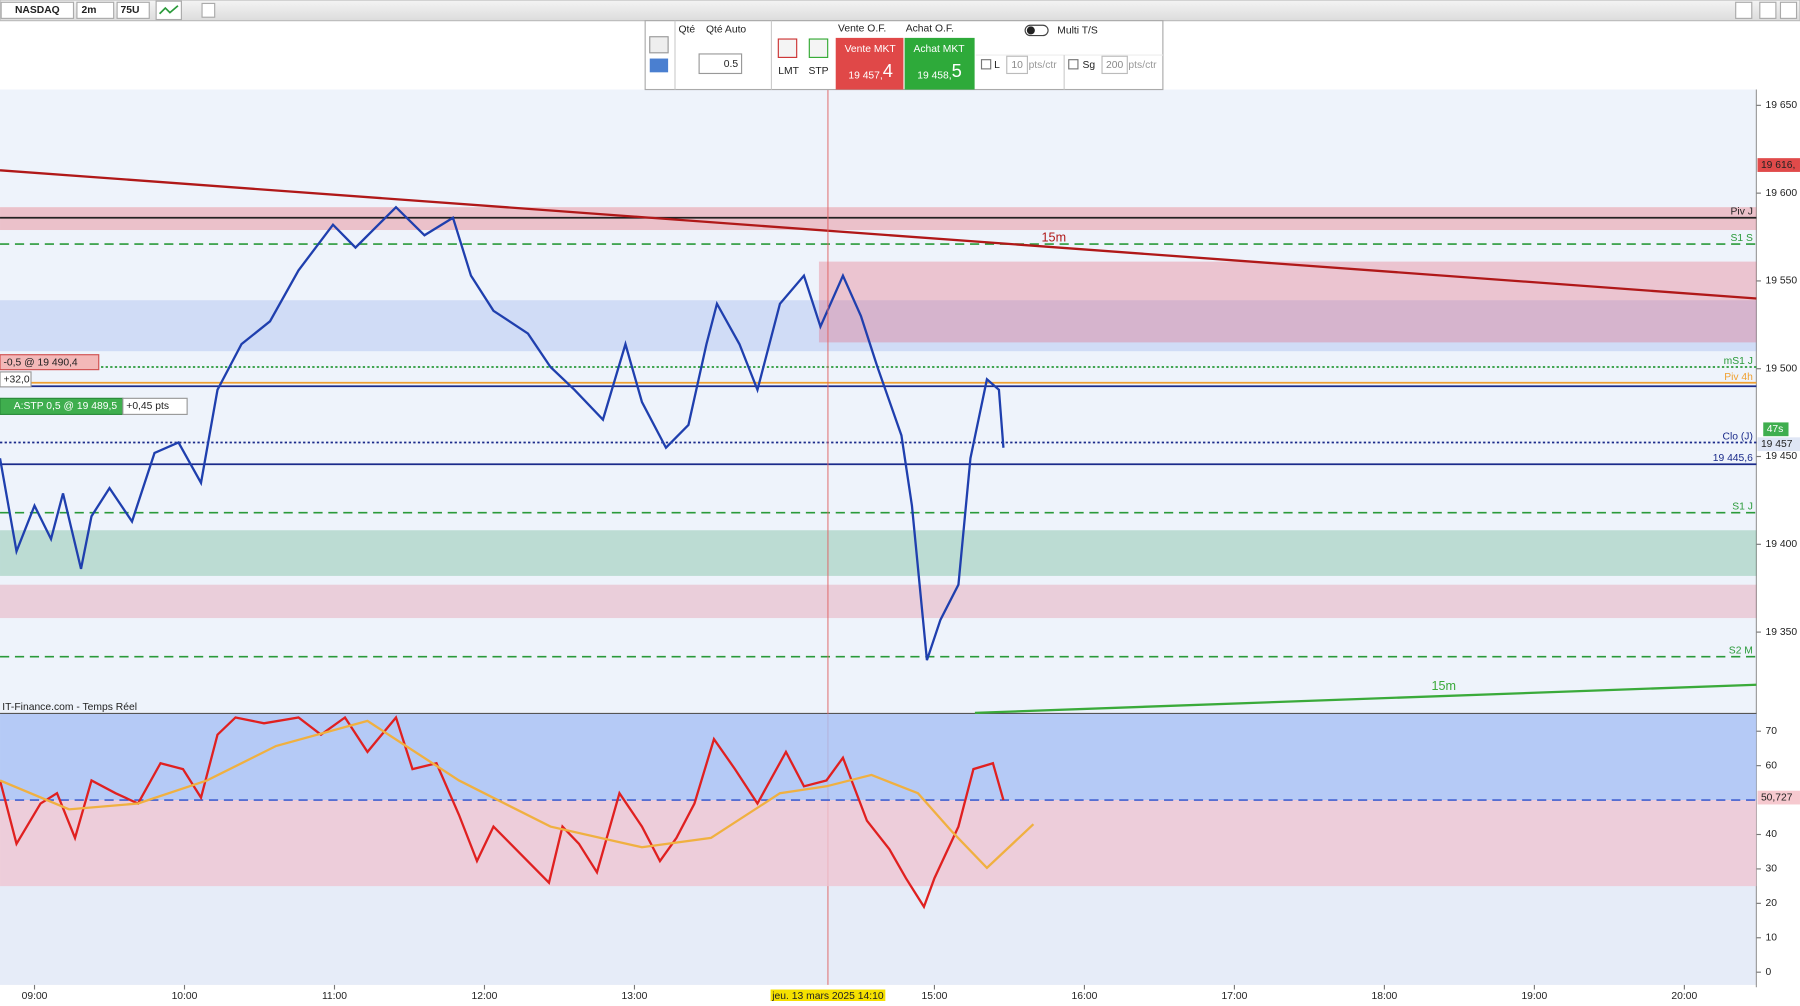 The height and width of the screenshot is (1006, 1800). Describe the element at coordinates (1772, 765) in the screenshot. I see `y-tick-label: 60` at that location.